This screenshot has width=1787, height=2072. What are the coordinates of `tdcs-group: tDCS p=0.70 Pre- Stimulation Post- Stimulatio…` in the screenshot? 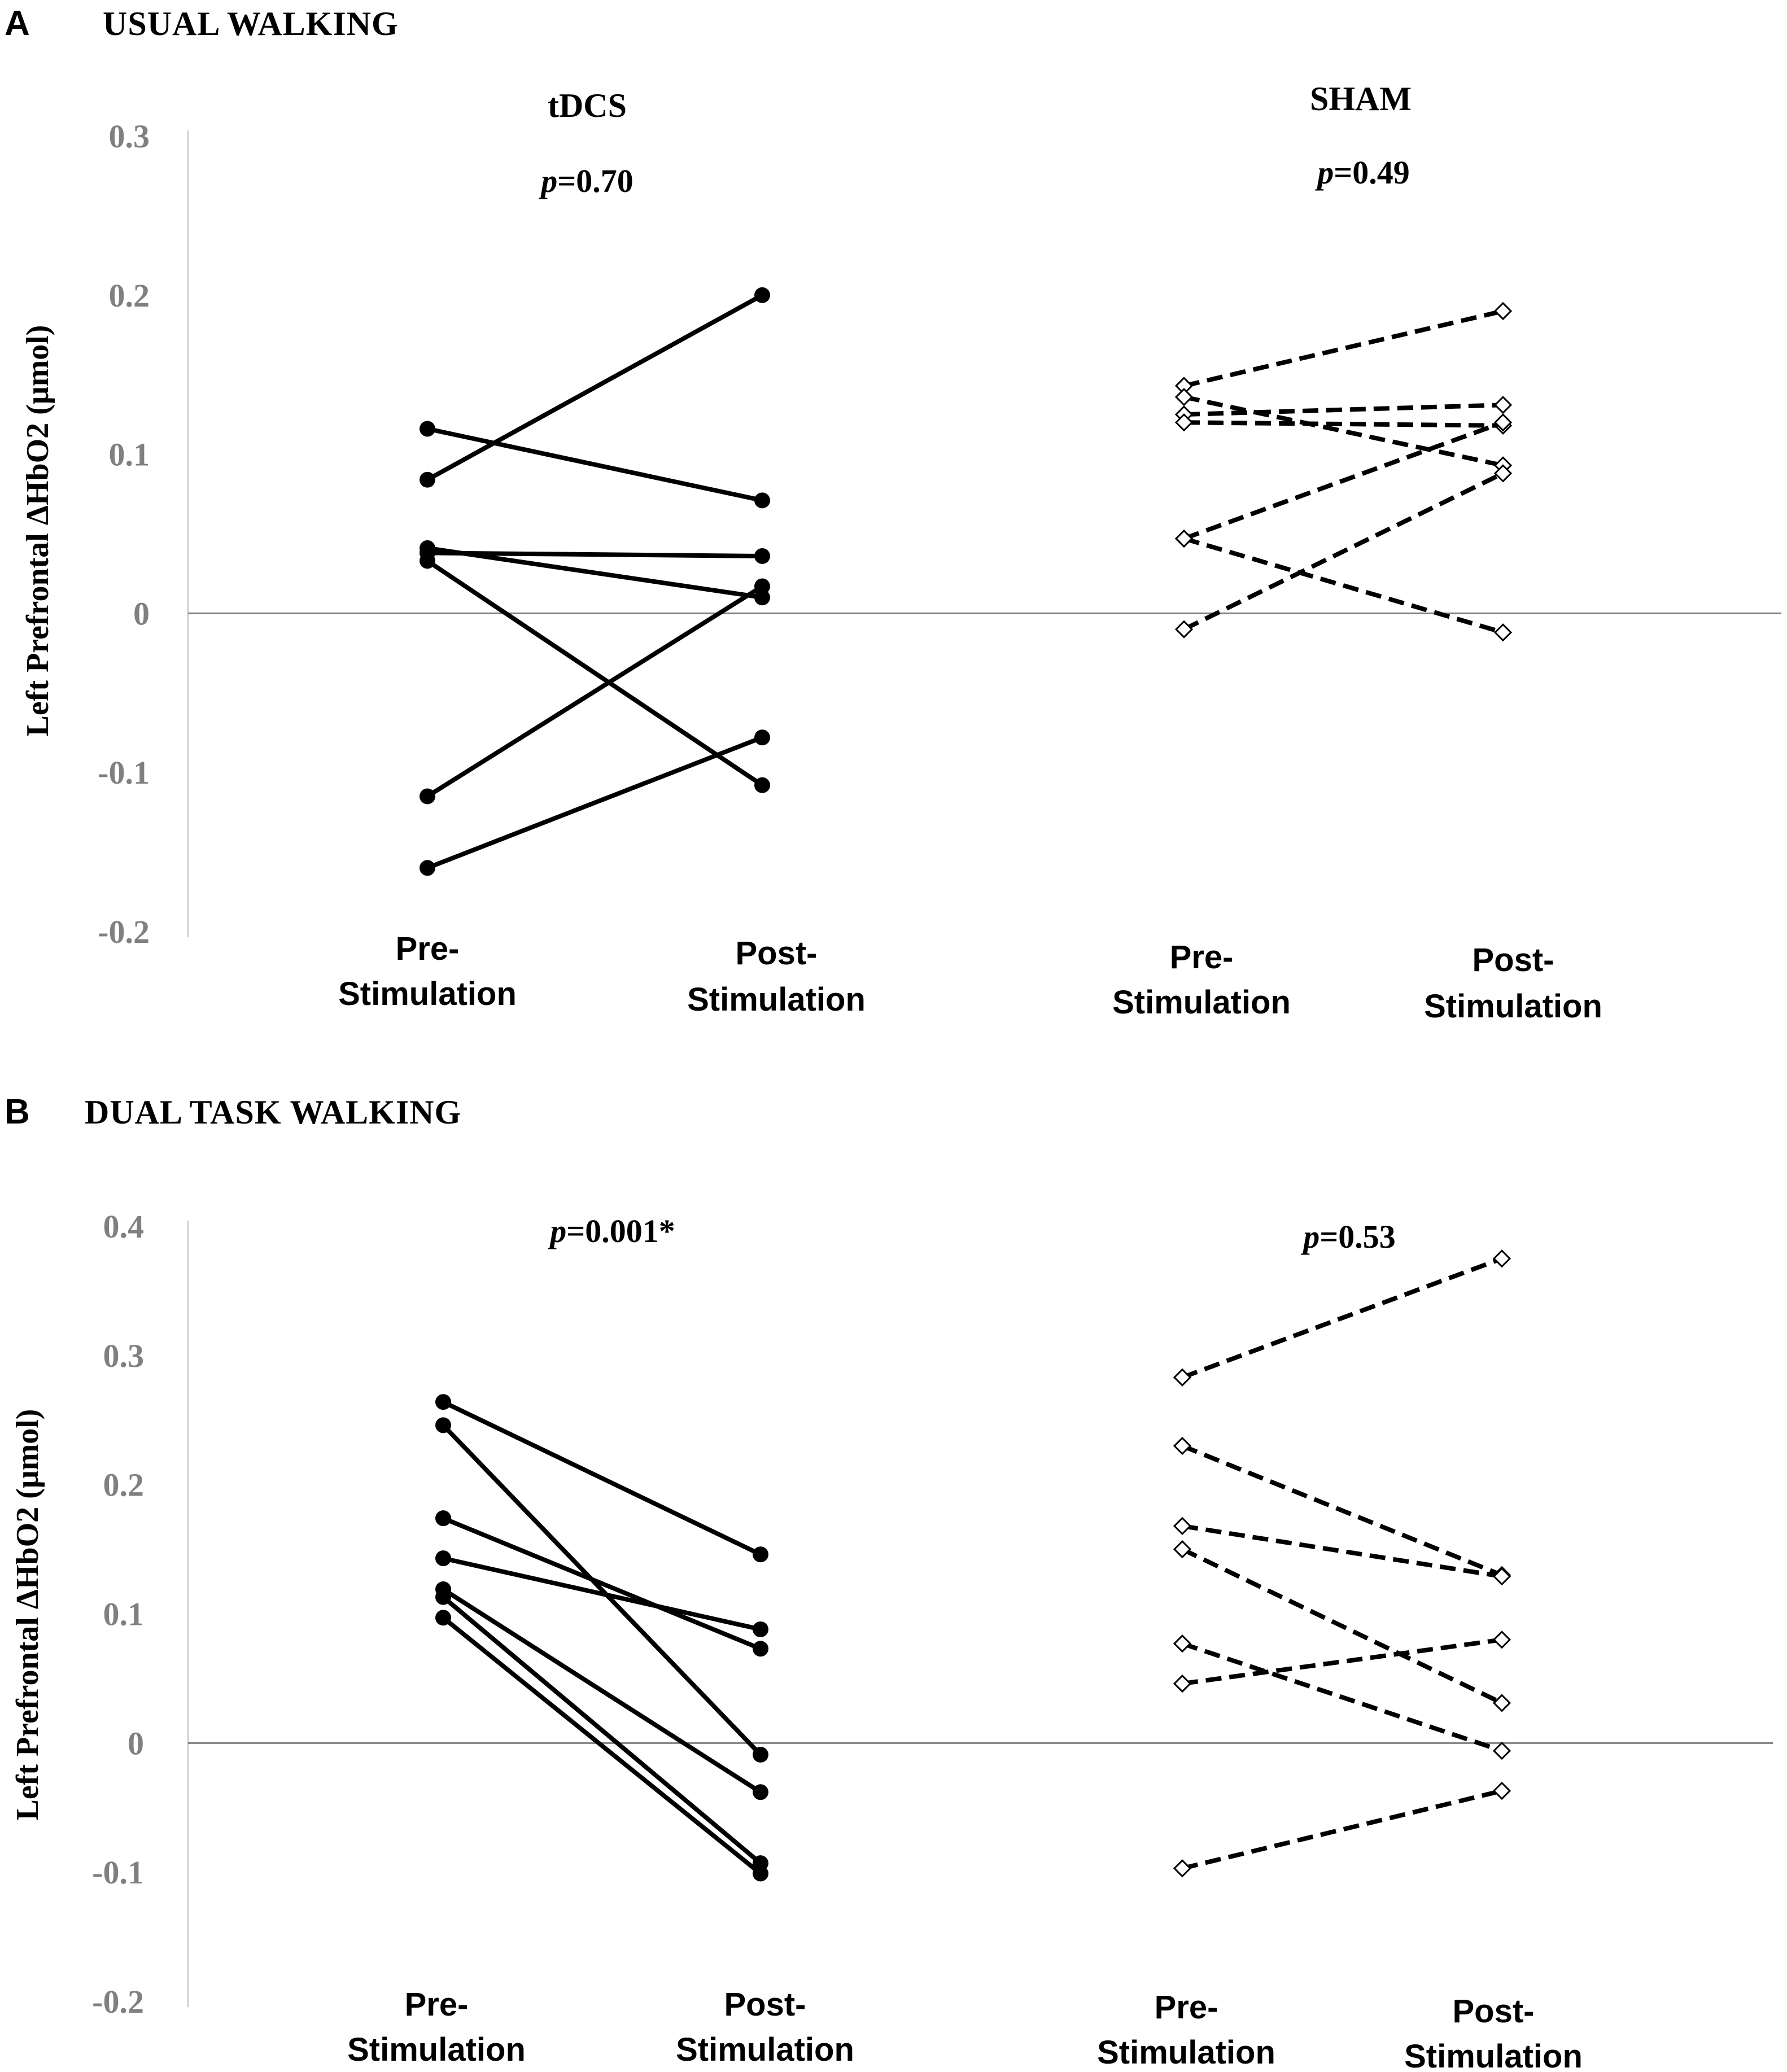 It's located at (602, 552).